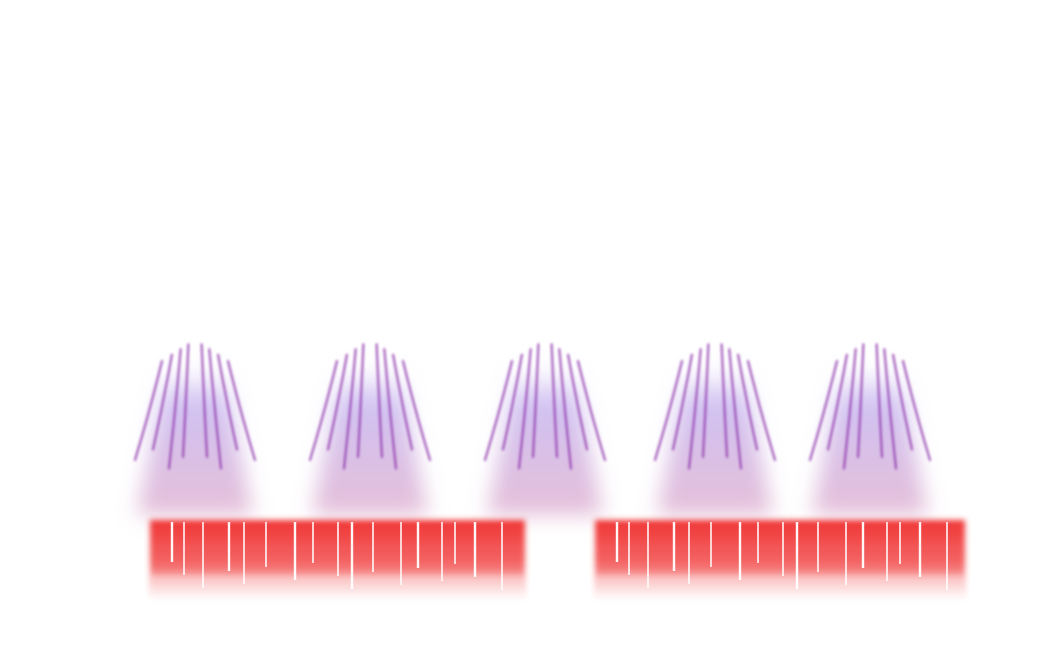 The height and width of the screenshot is (660, 1050). What do you see at coordinates (557, 562) in the screenshot?
I see `red-stripe-bands` at bounding box center [557, 562].